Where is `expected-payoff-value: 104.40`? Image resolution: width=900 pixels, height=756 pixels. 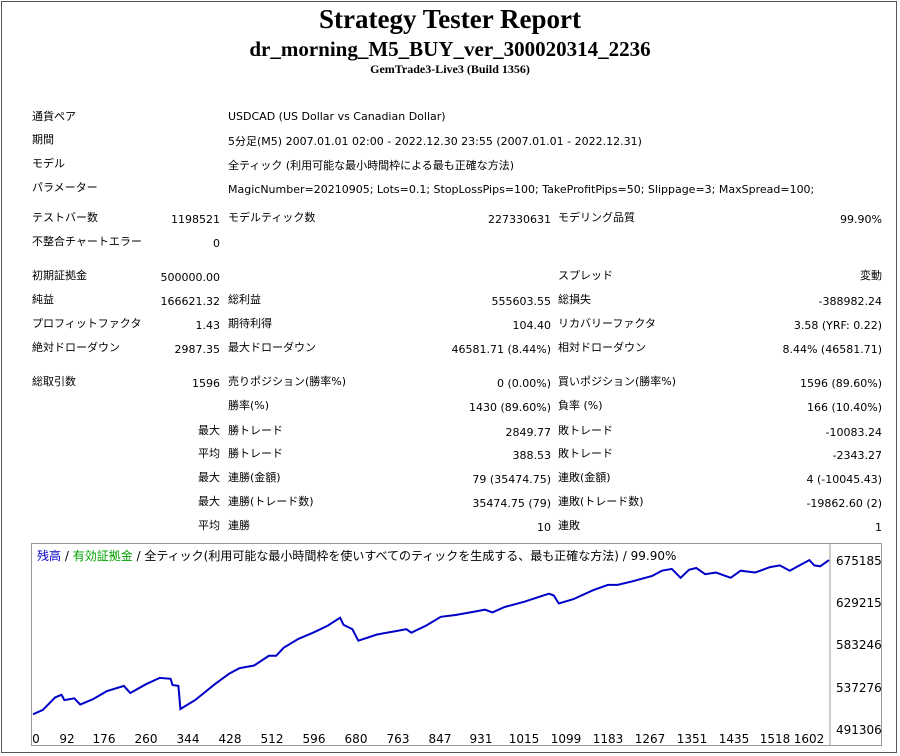
expected-payoff-value: 104.40 is located at coordinates (532, 325).